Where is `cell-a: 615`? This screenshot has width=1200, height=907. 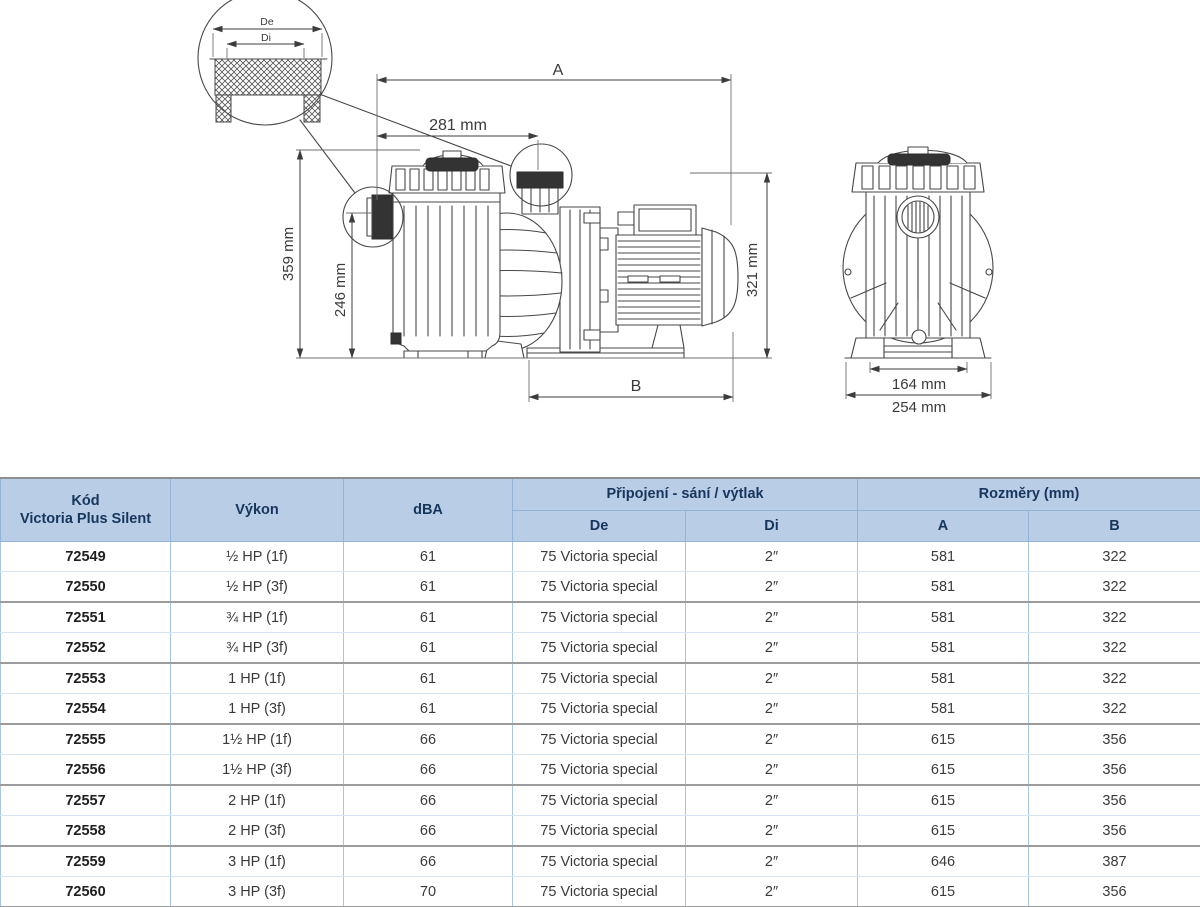 cell-a: 615 is located at coordinates (943, 891).